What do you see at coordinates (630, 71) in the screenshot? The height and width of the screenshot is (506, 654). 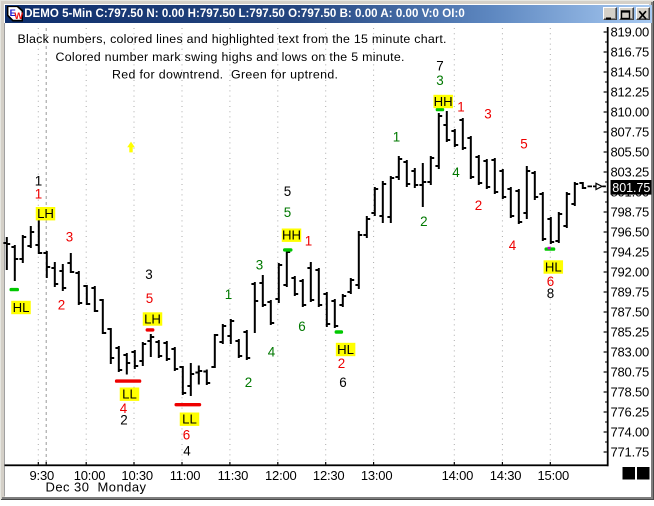 I see `svg-text: 814.50` at bounding box center [630, 71].